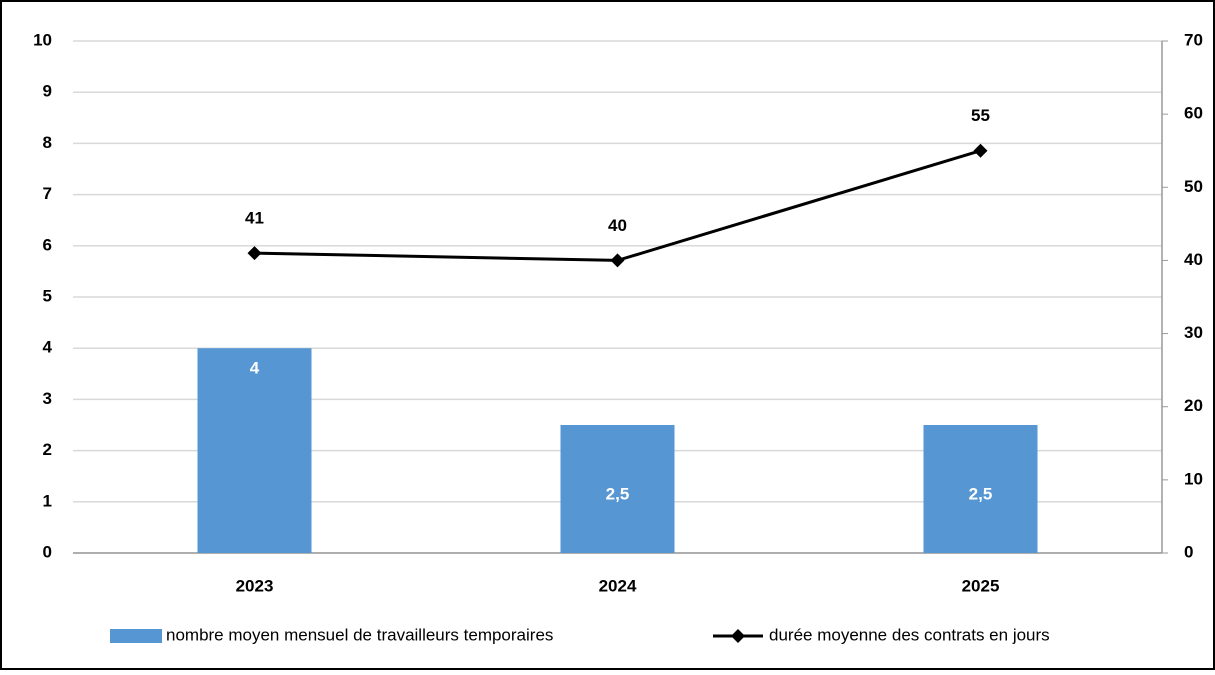 This screenshot has height=675, width=1215. What do you see at coordinates (1193, 405) in the screenshot?
I see `y2-tick-label: 20` at bounding box center [1193, 405].